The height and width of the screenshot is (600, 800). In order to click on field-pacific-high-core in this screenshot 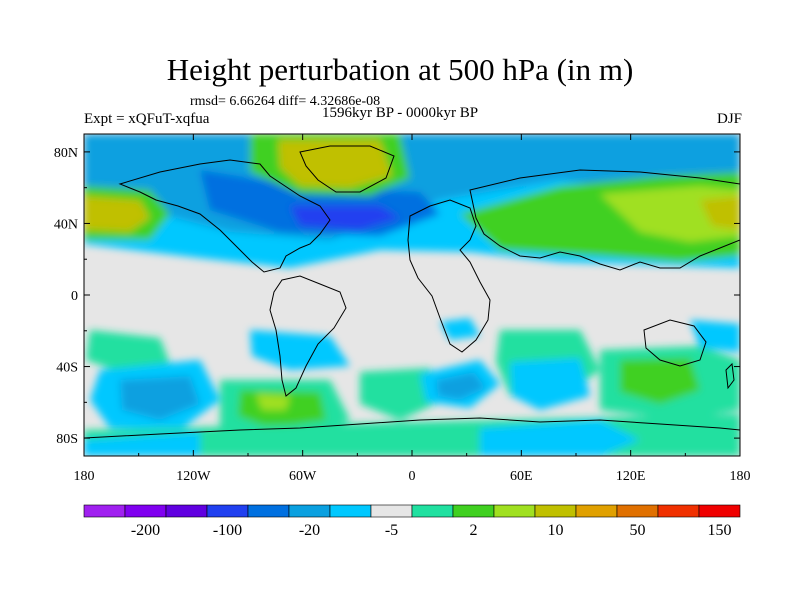, I will do `click(117, 214)`.